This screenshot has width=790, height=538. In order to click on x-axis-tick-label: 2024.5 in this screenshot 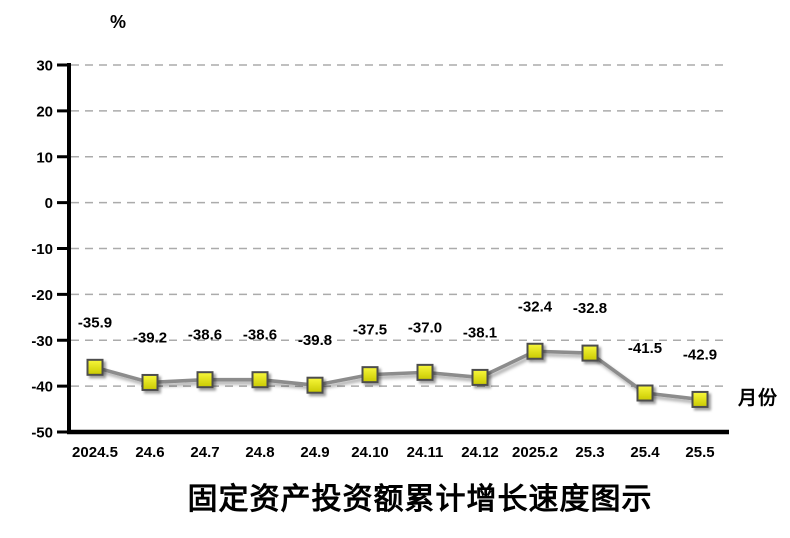, I will do `click(95, 452)`.